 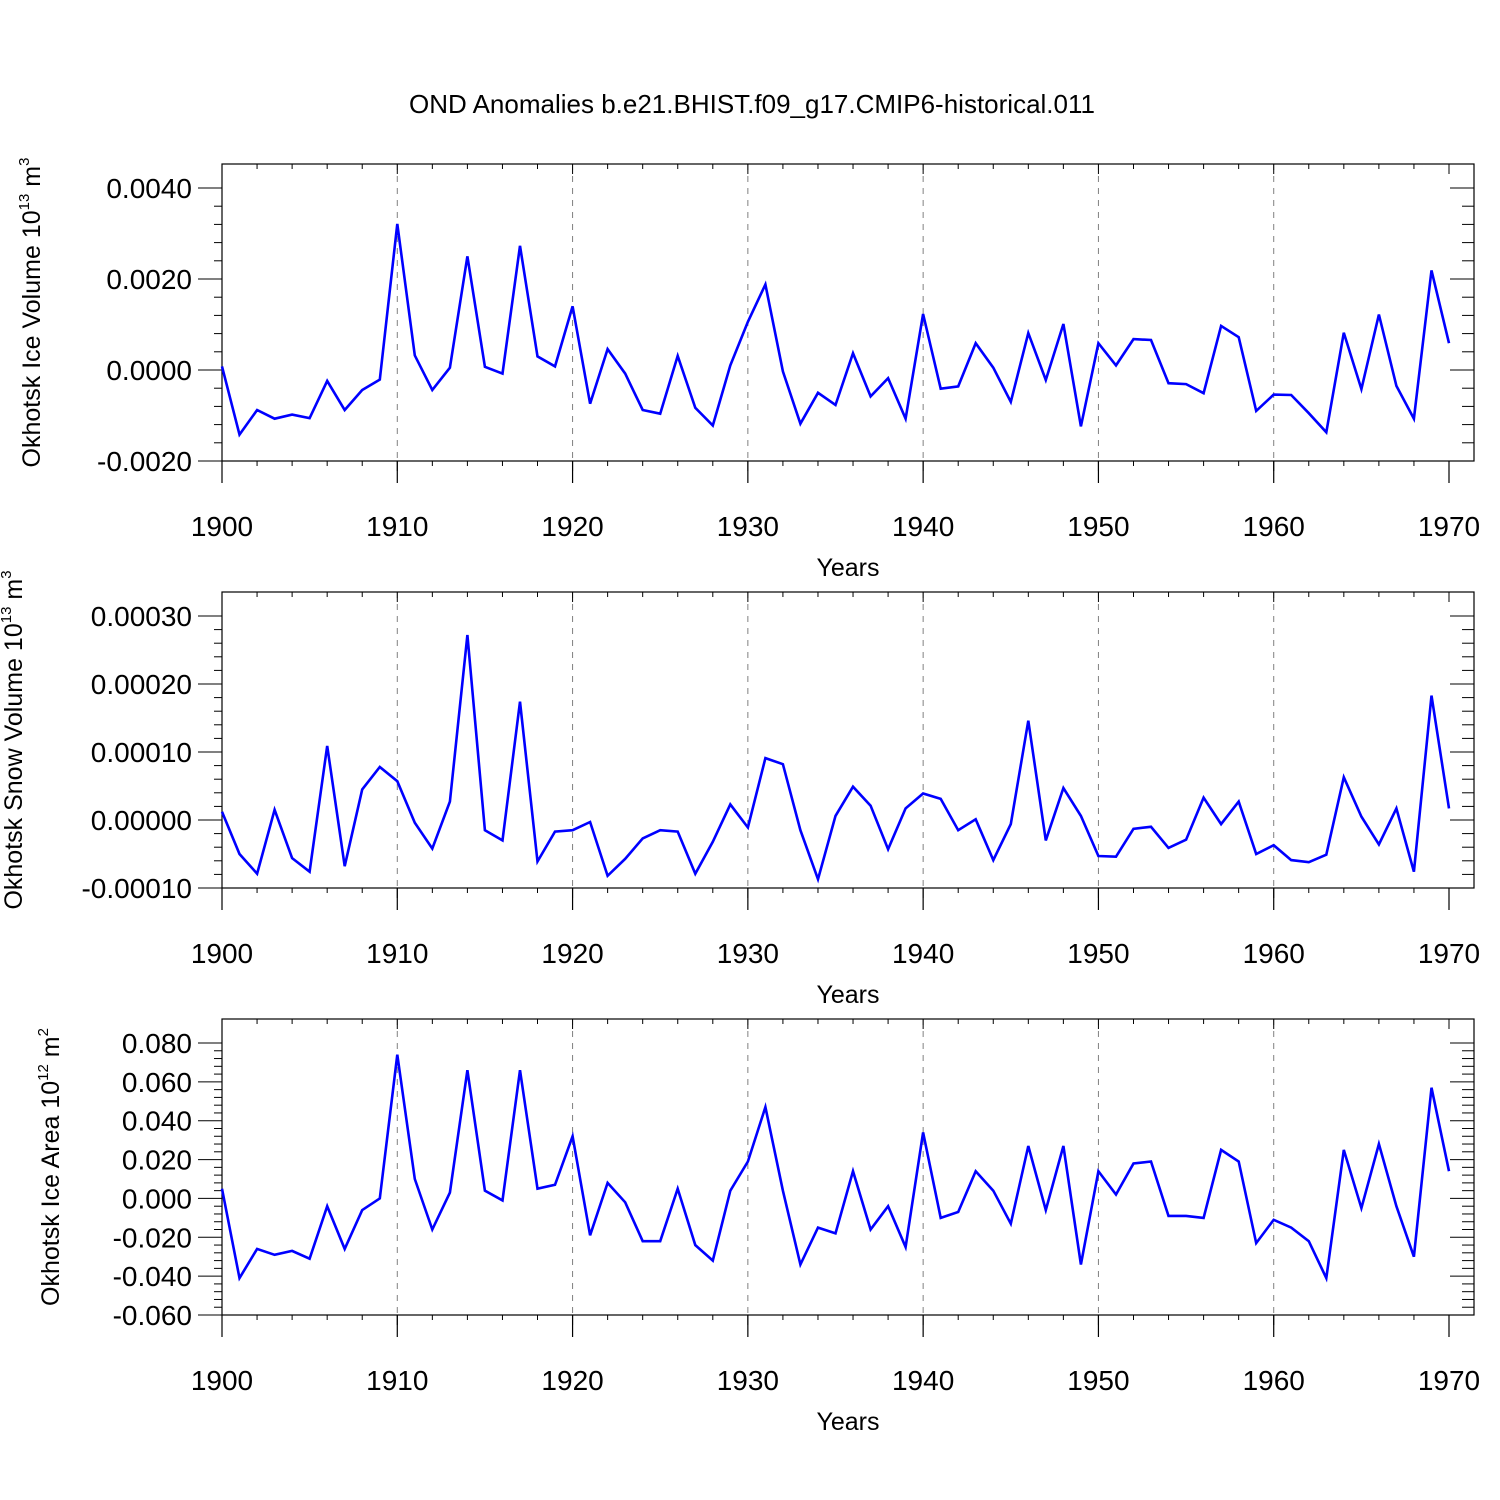 What do you see at coordinates (144, 461) in the screenshot?
I see `y-tick-label: -0.0020` at bounding box center [144, 461].